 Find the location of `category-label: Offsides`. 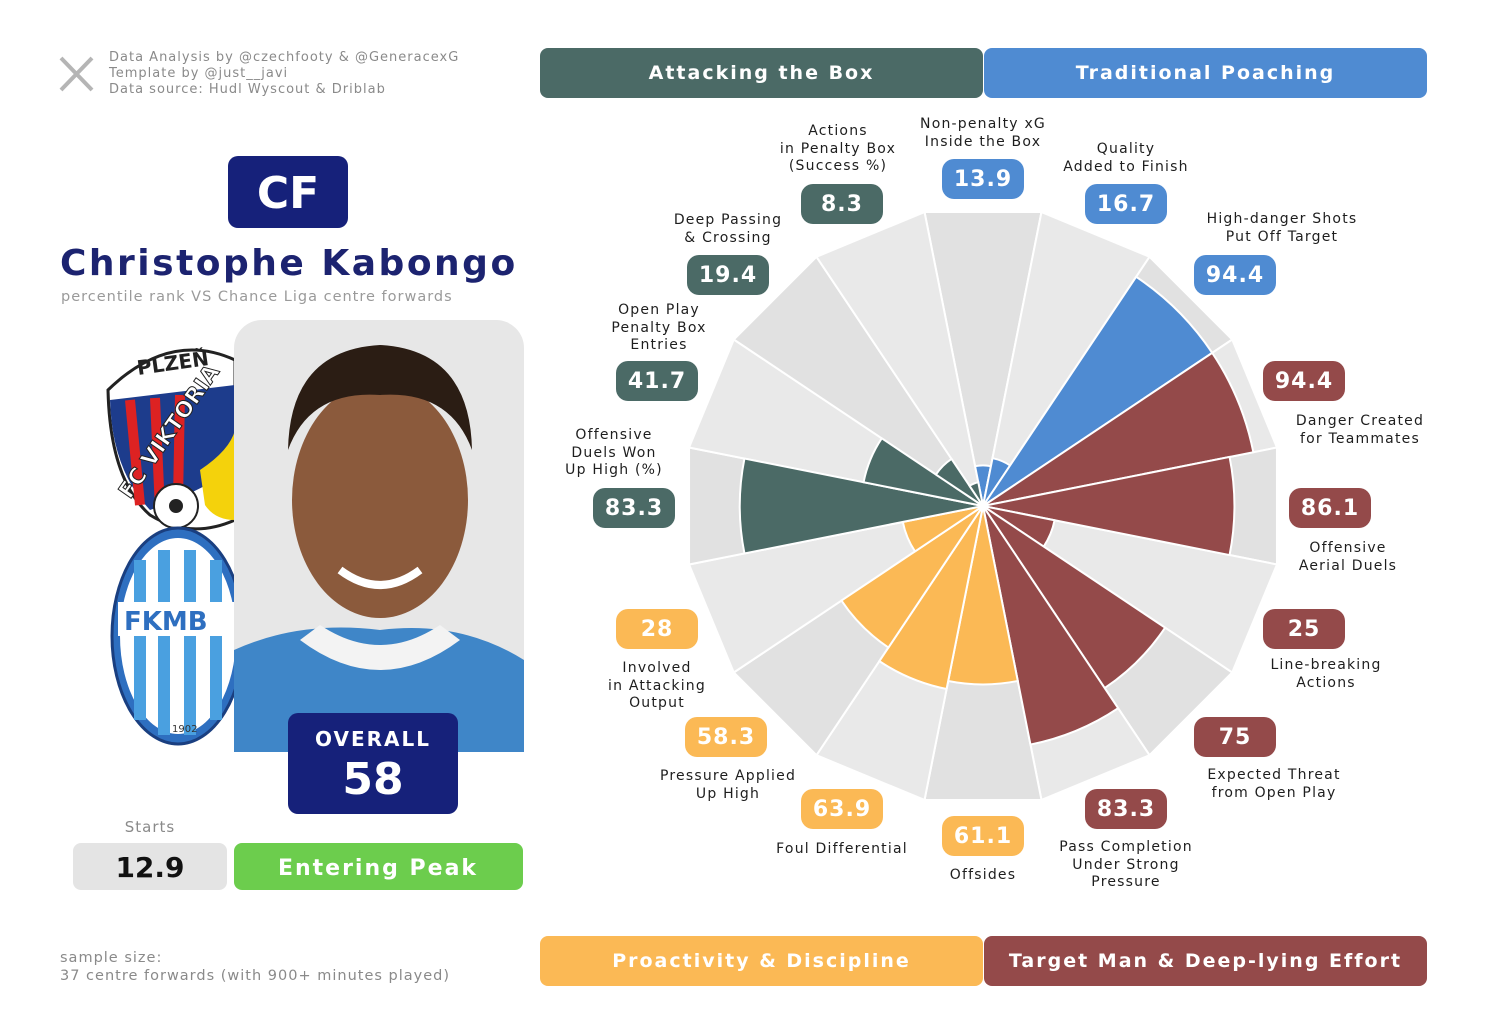

category-label: Offsides is located at coordinates (983, 875).